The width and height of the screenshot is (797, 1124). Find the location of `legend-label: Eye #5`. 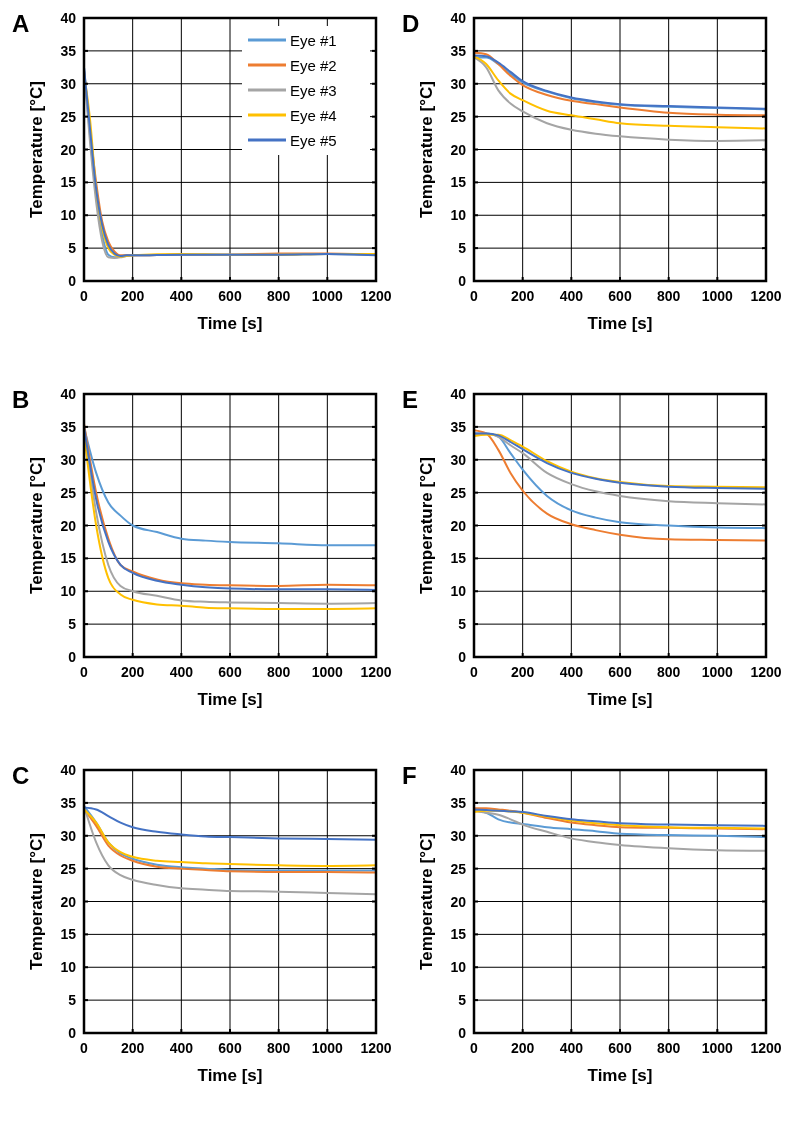

legend-label: Eye #5 is located at coordinates (313, 140).